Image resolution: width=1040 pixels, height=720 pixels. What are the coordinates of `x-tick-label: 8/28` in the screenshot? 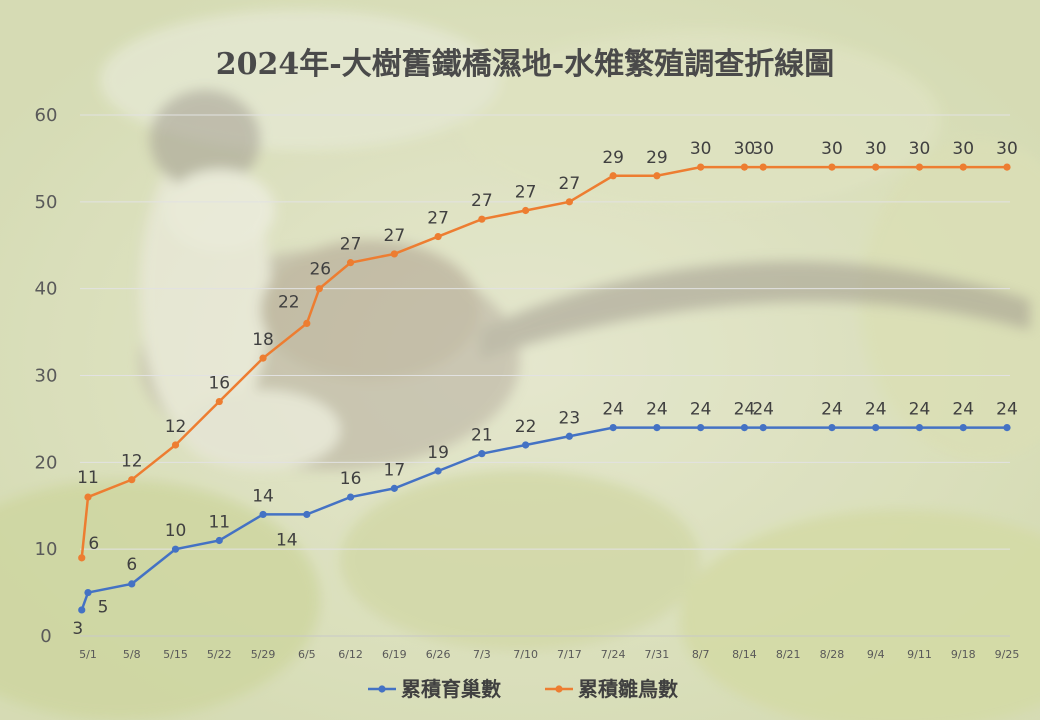 It's located at (832, 654).